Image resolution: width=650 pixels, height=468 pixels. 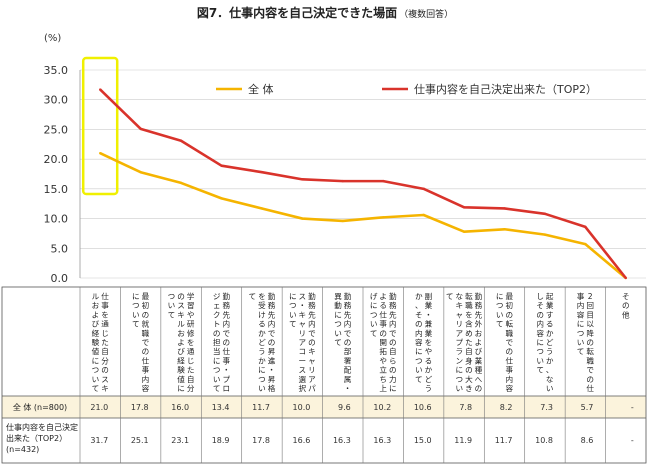 I want to click on category-label-char: ン, so click(x=459, y=360).